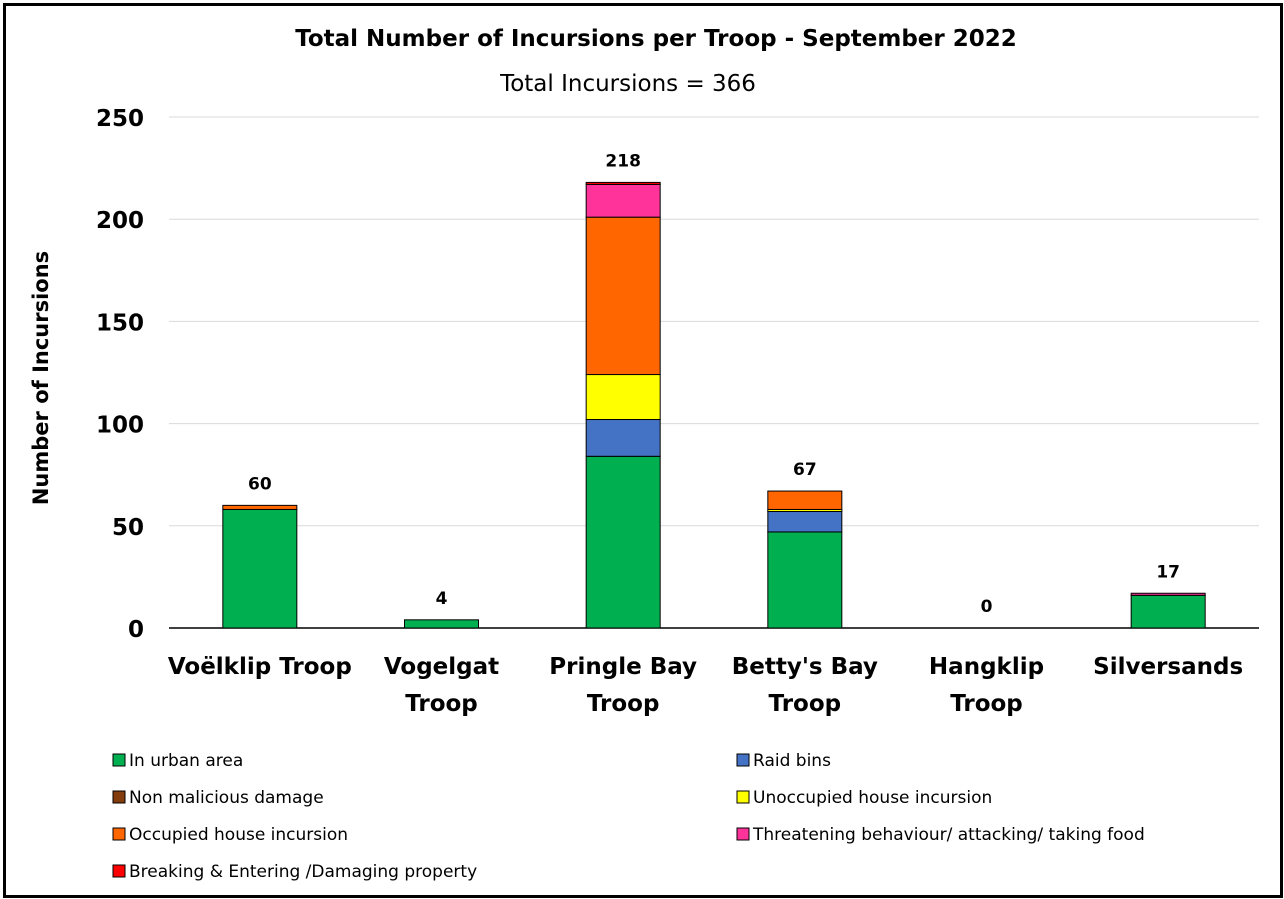 Image resolution: width=1284 pixels, height=899 pixels. I want to click on legend-label: In urban area, so click(186, 761).